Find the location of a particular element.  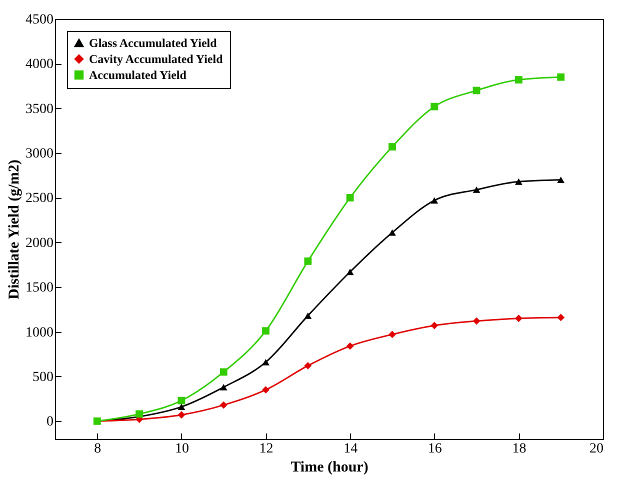

x-tick-label: 18 is located at coordinates (519, 449).